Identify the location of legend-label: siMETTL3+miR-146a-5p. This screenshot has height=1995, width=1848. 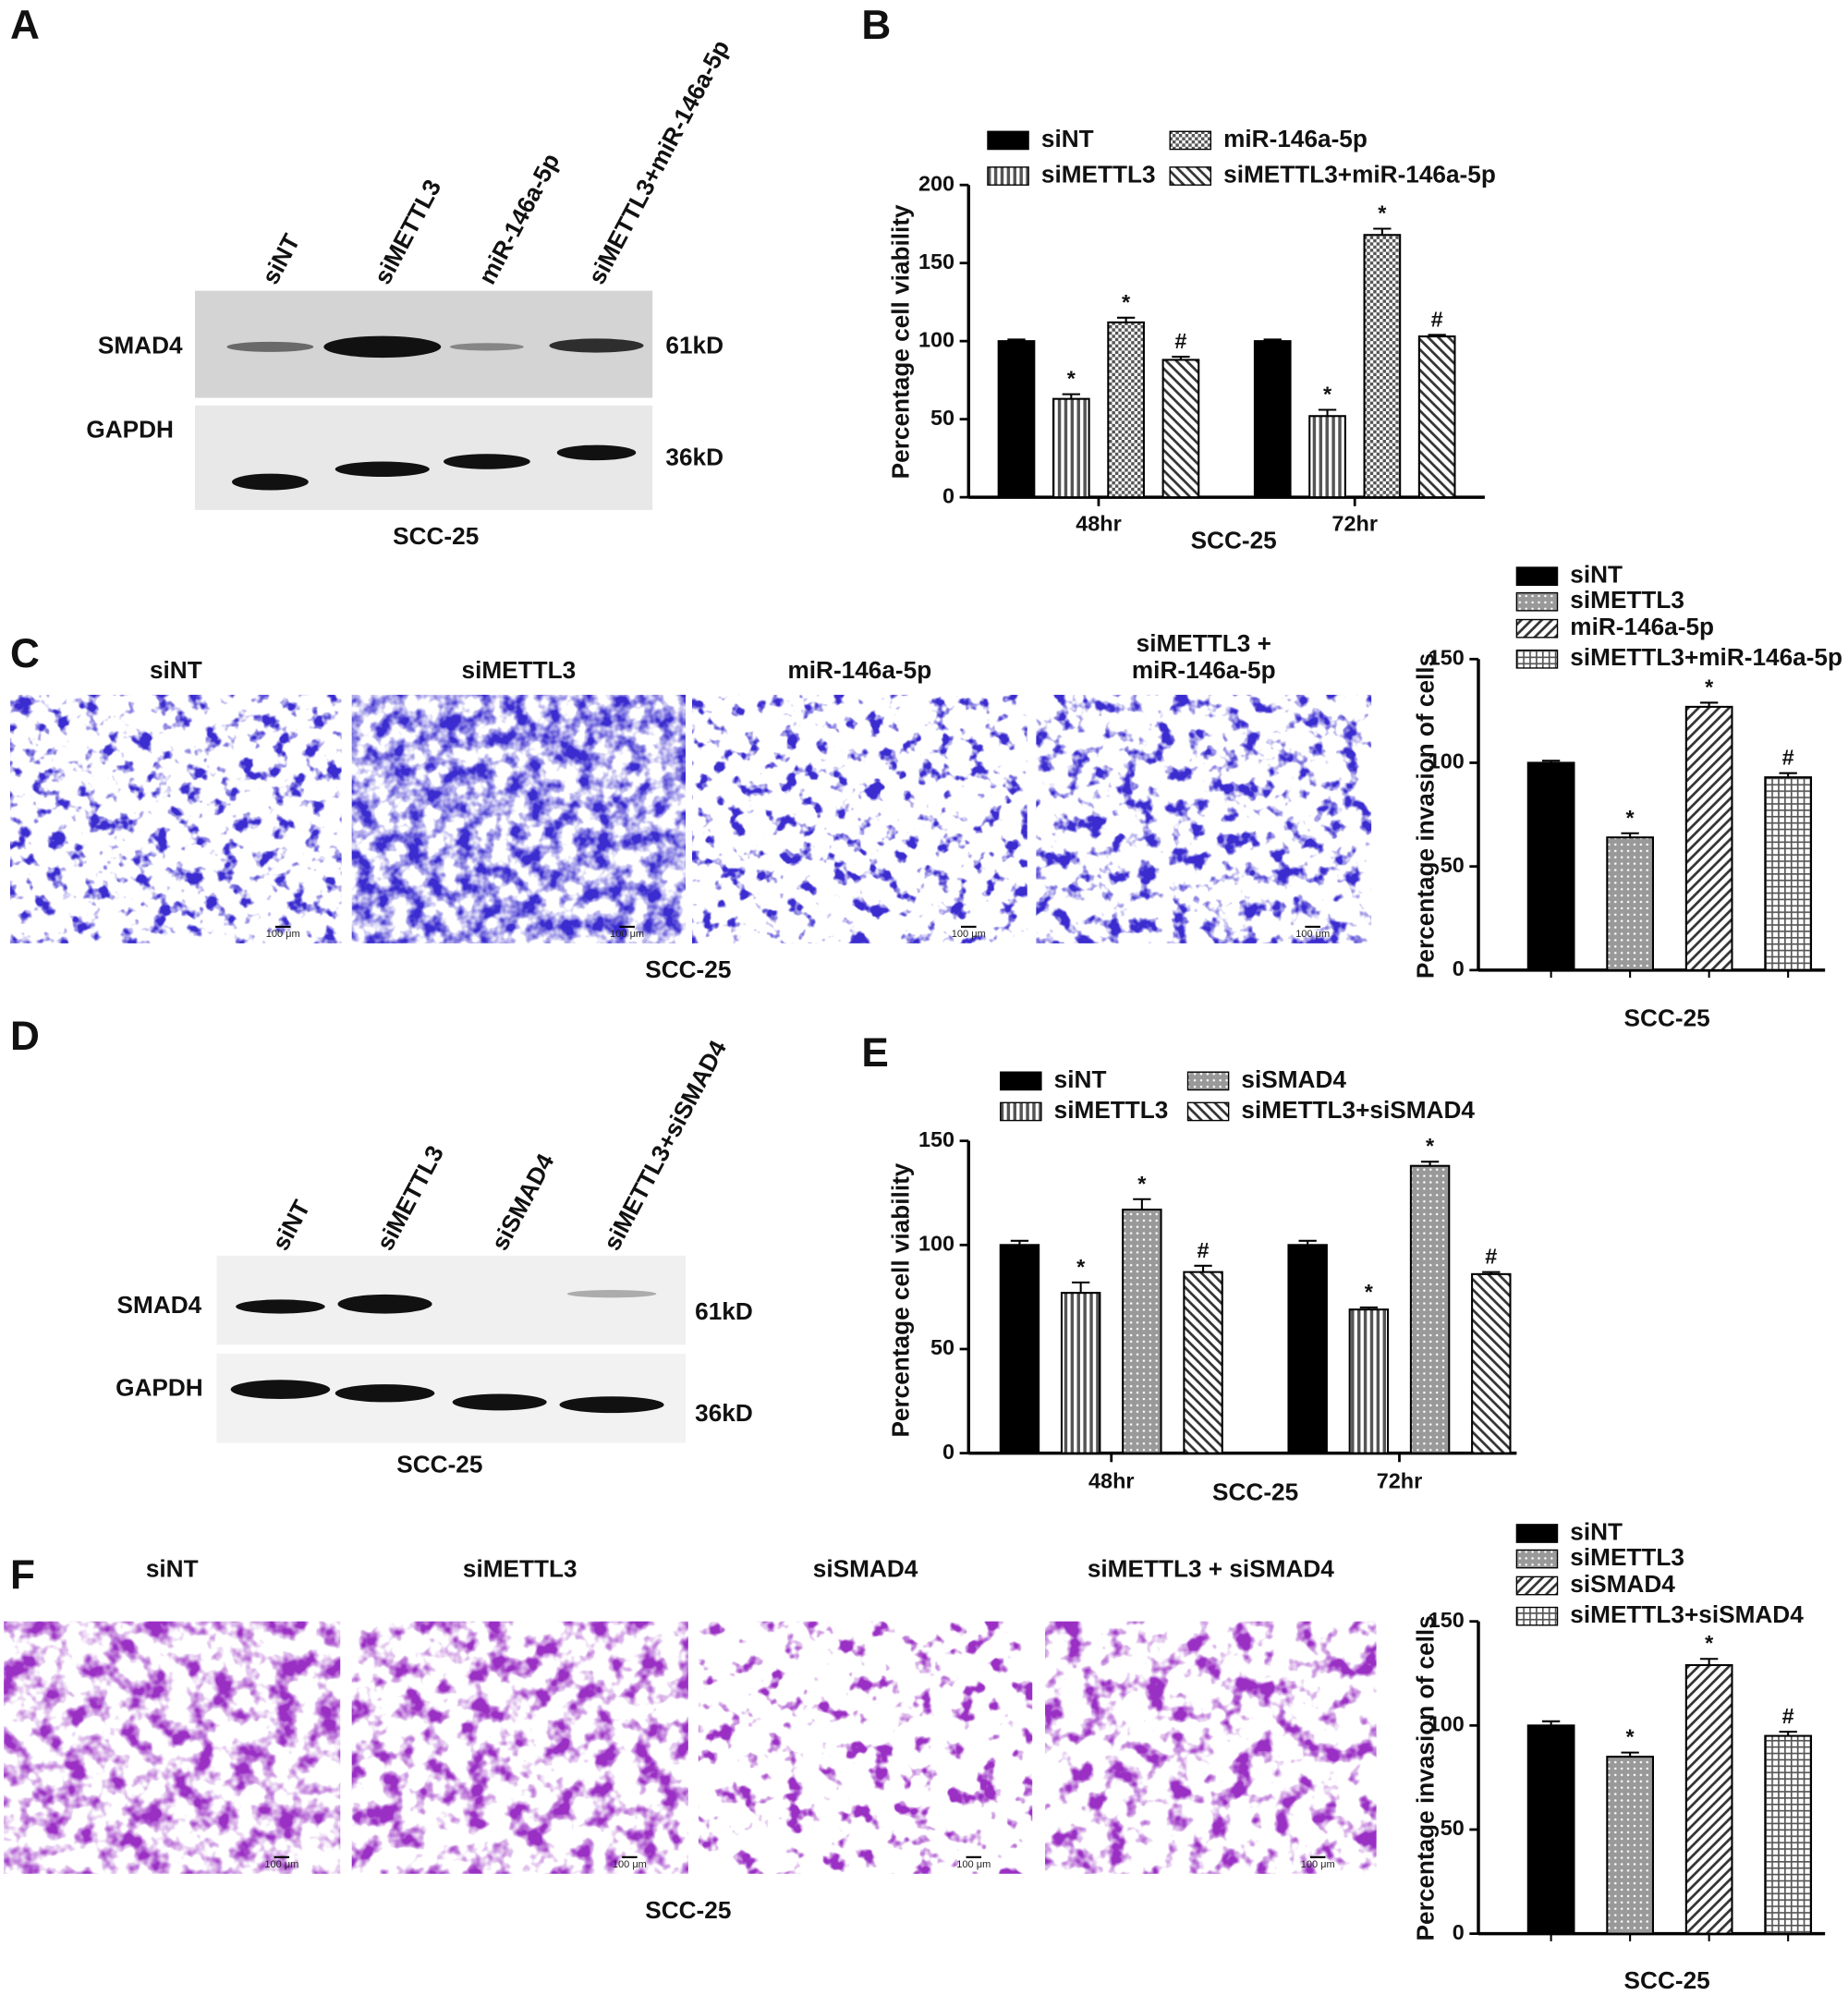
(1706, 657).